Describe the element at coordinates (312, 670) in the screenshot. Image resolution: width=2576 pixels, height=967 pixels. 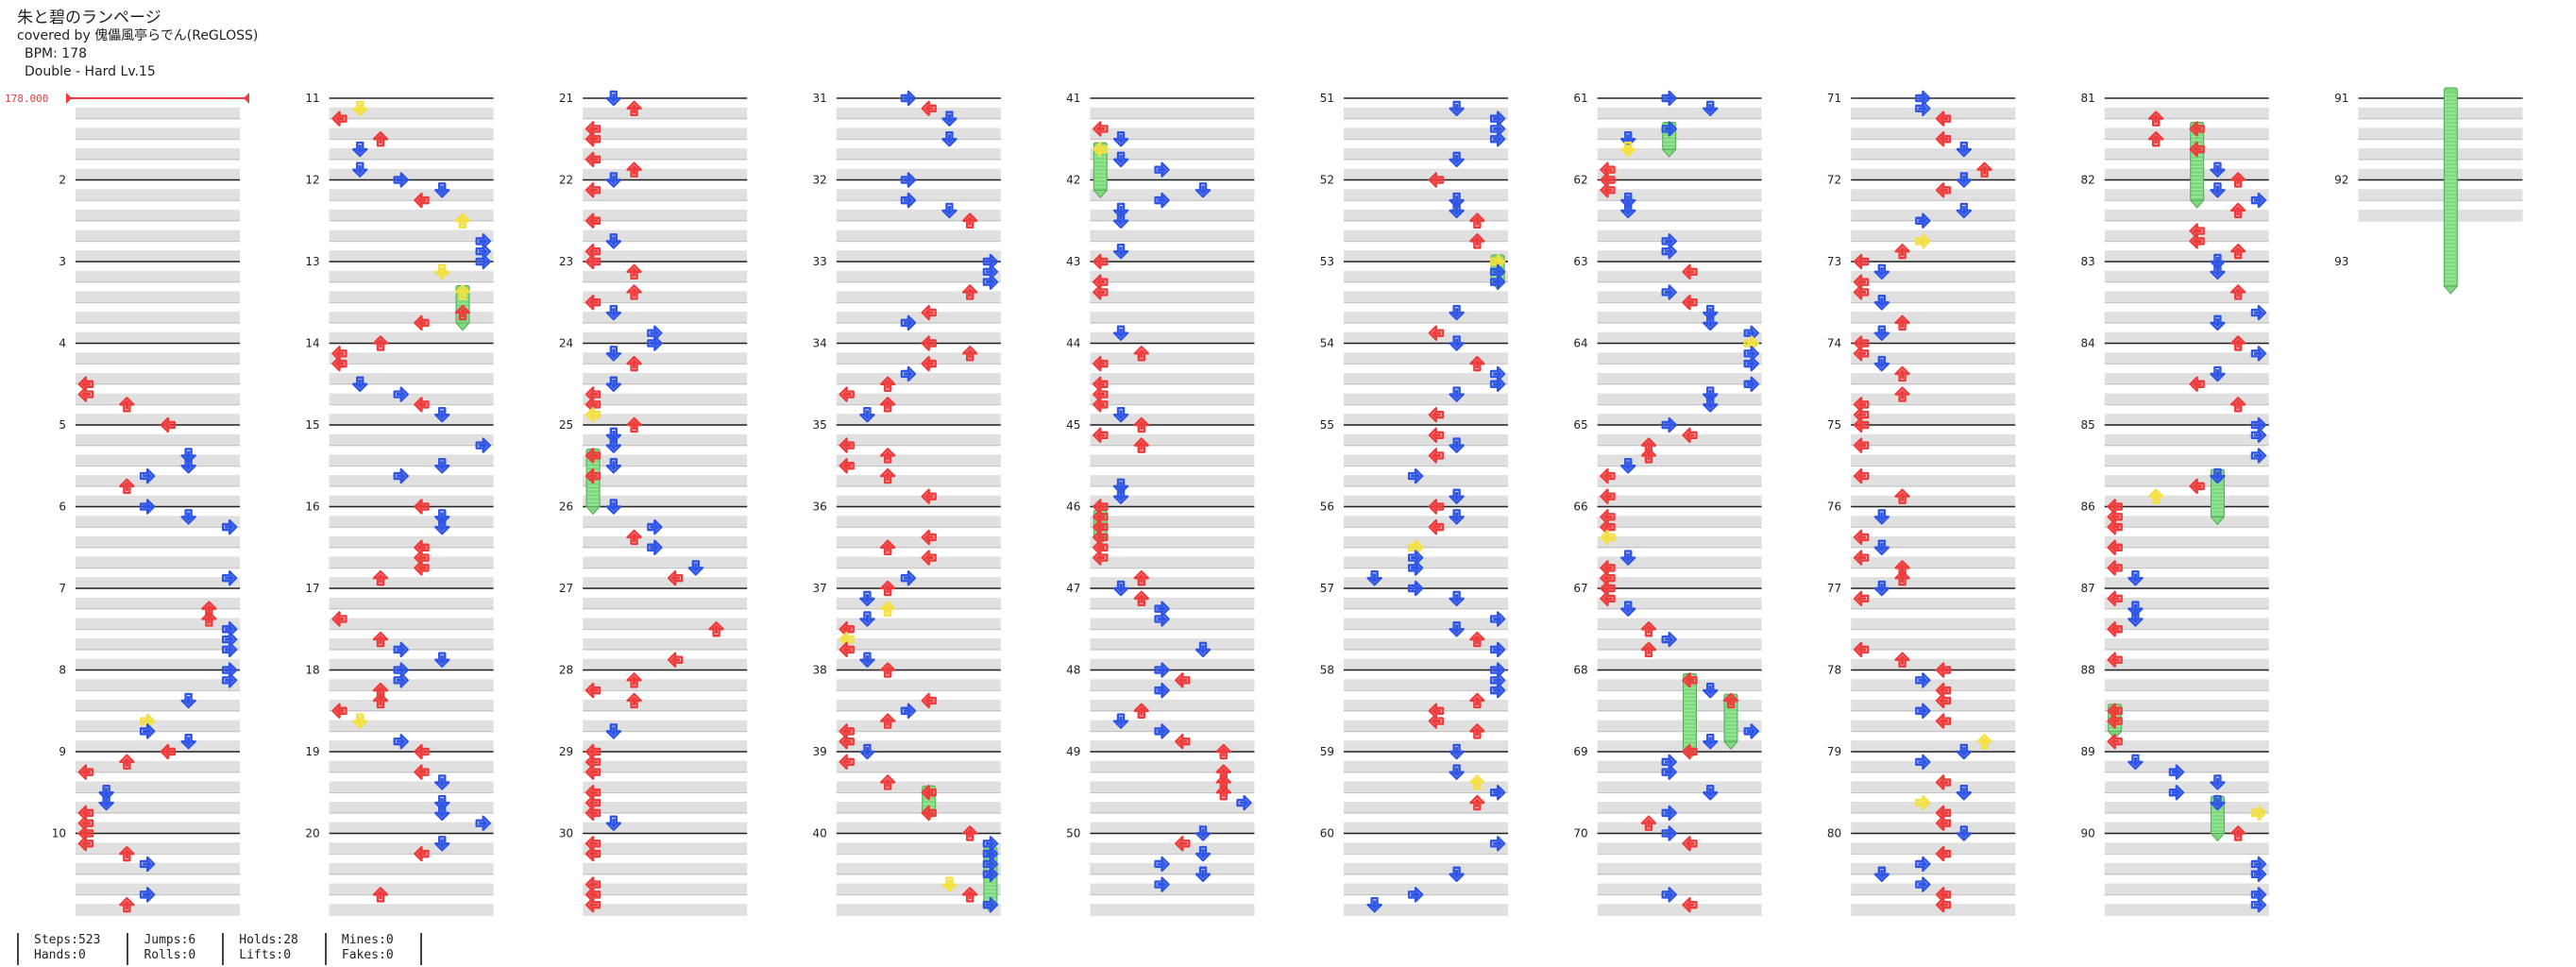
I see `measure-number: 18` at that location.